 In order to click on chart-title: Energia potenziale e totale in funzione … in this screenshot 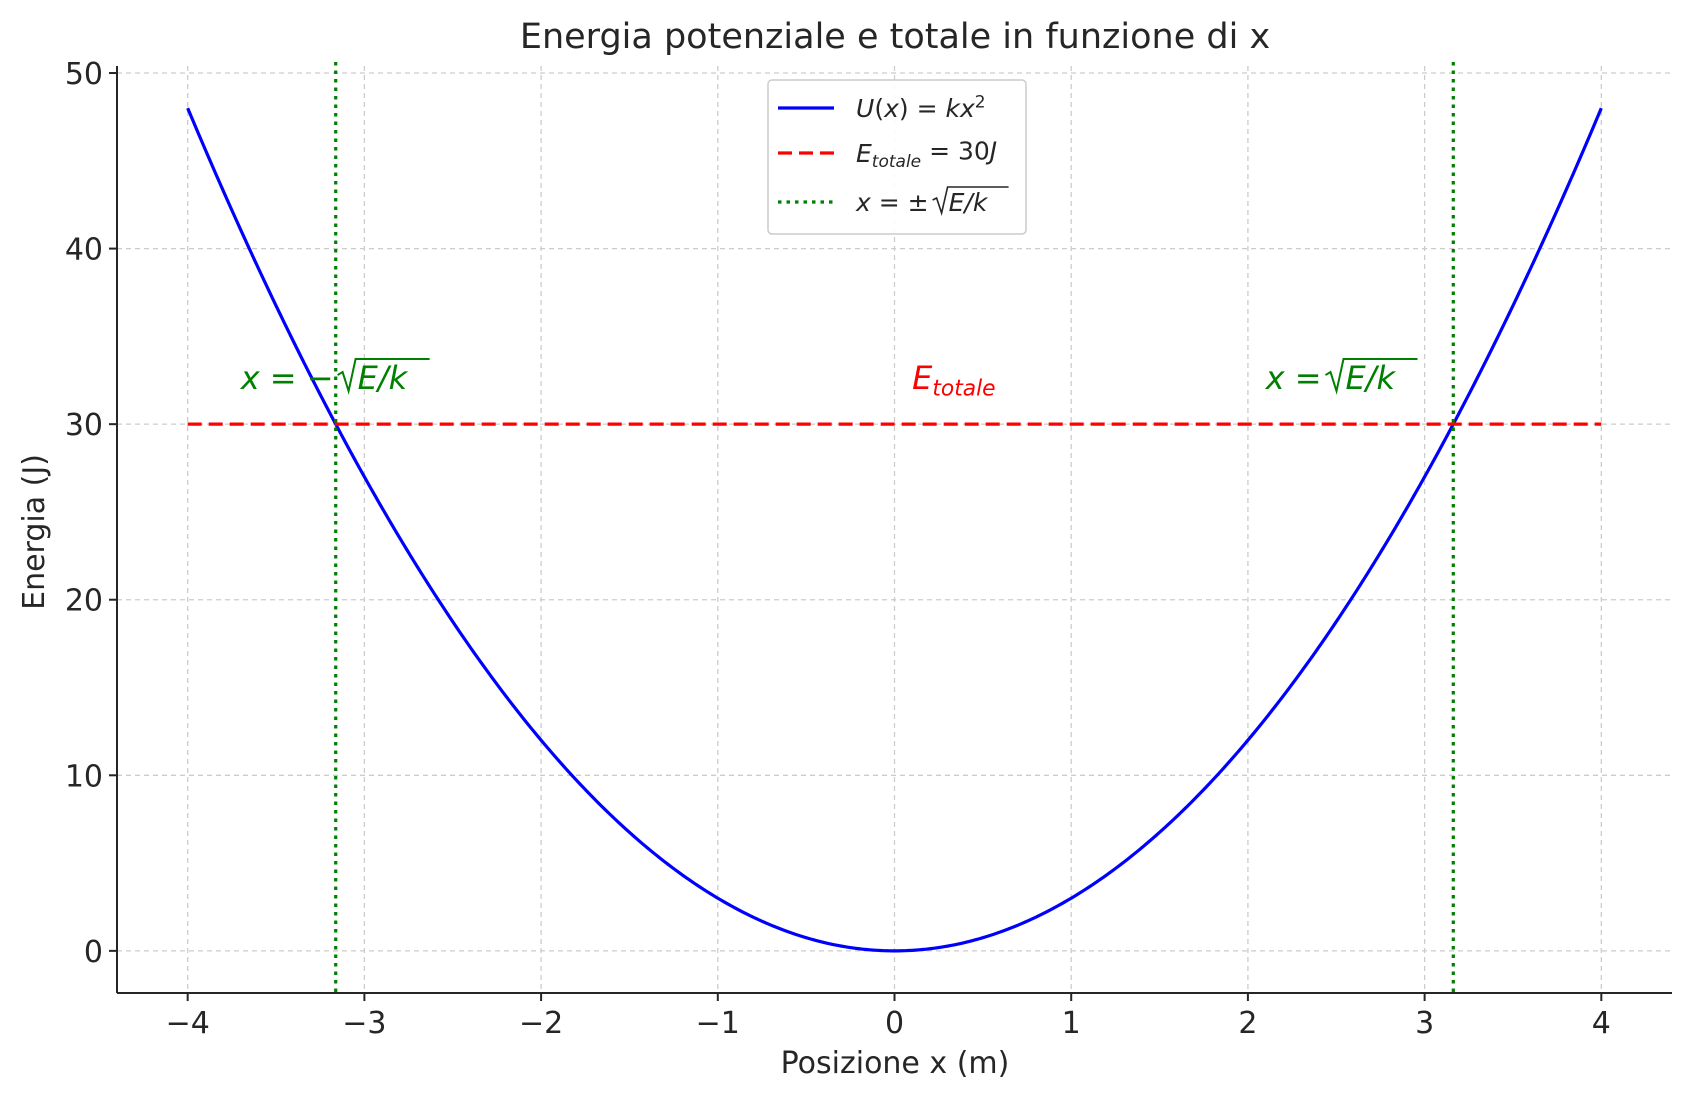, I will do `click(895, 37)`.